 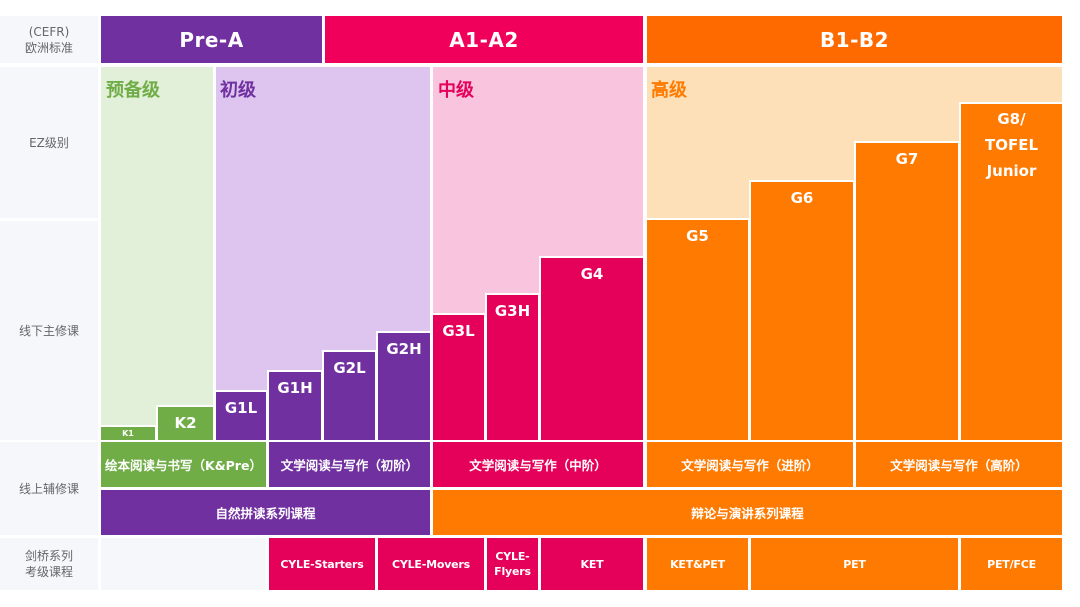 I want to click on ez-panel-preparatory, so click(x=157, y=253).